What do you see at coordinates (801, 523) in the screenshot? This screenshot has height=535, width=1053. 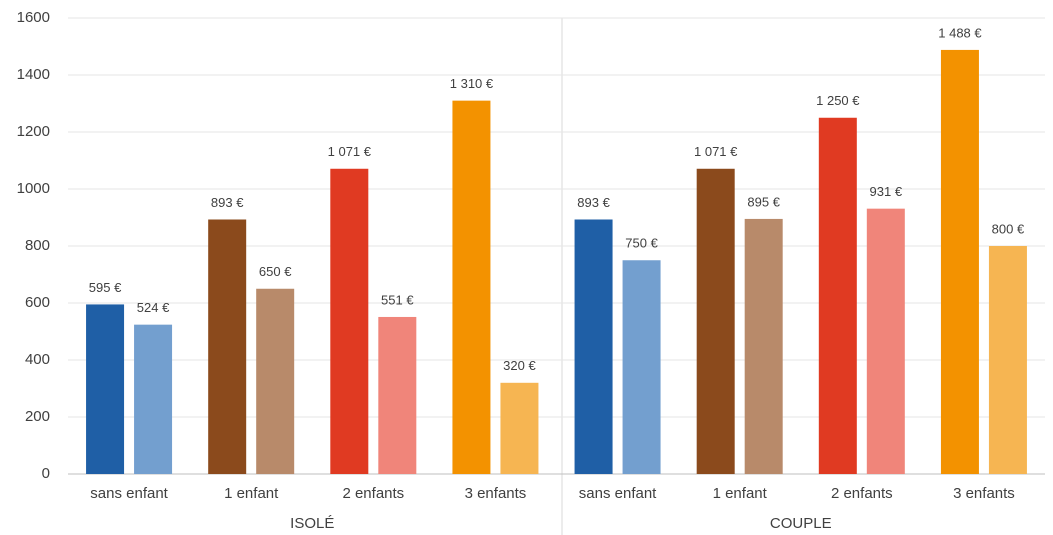 I see `group-label: COUPLE` at bounding box center [801, 523].